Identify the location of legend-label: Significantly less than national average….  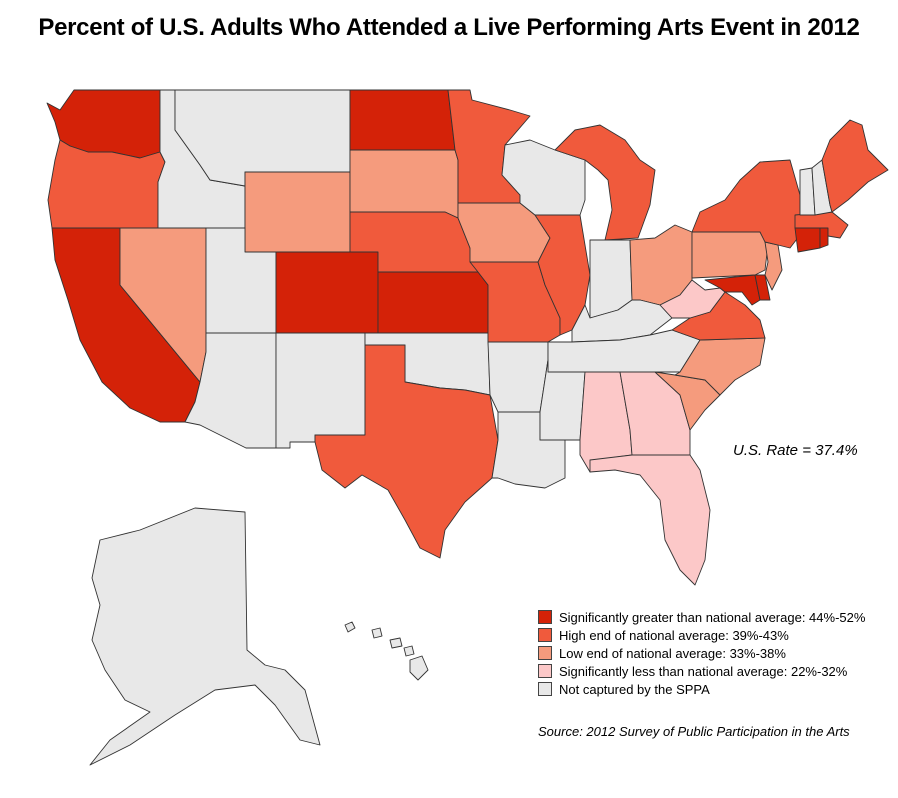
(703, 671).